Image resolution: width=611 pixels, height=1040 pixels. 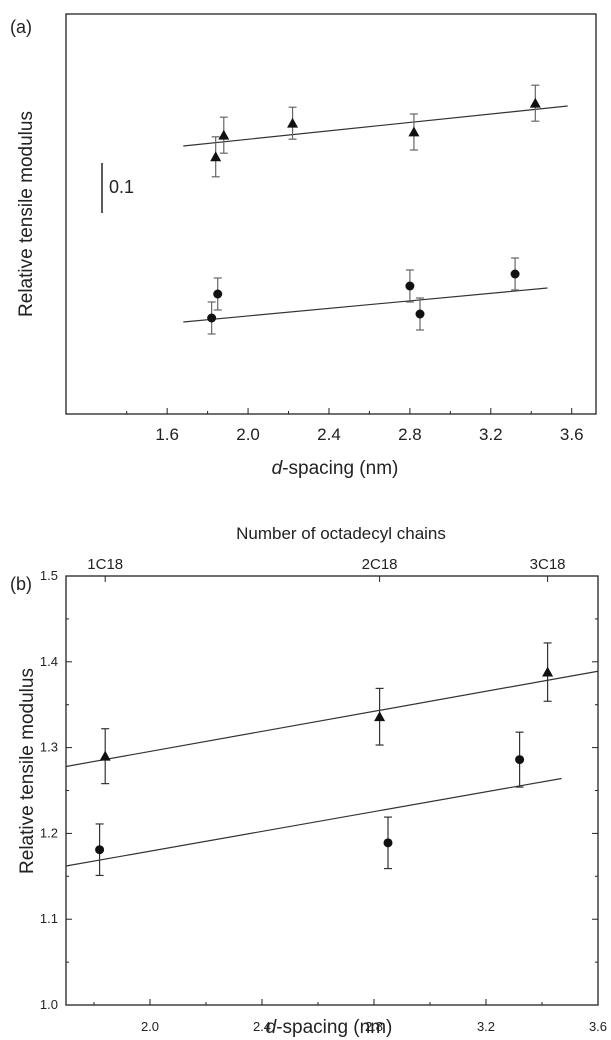 What do you see at coordinates (410, 434) in the screenshot?
I see `panel-a-x-tick-label: 2.8` at bounding box center [410, 434].